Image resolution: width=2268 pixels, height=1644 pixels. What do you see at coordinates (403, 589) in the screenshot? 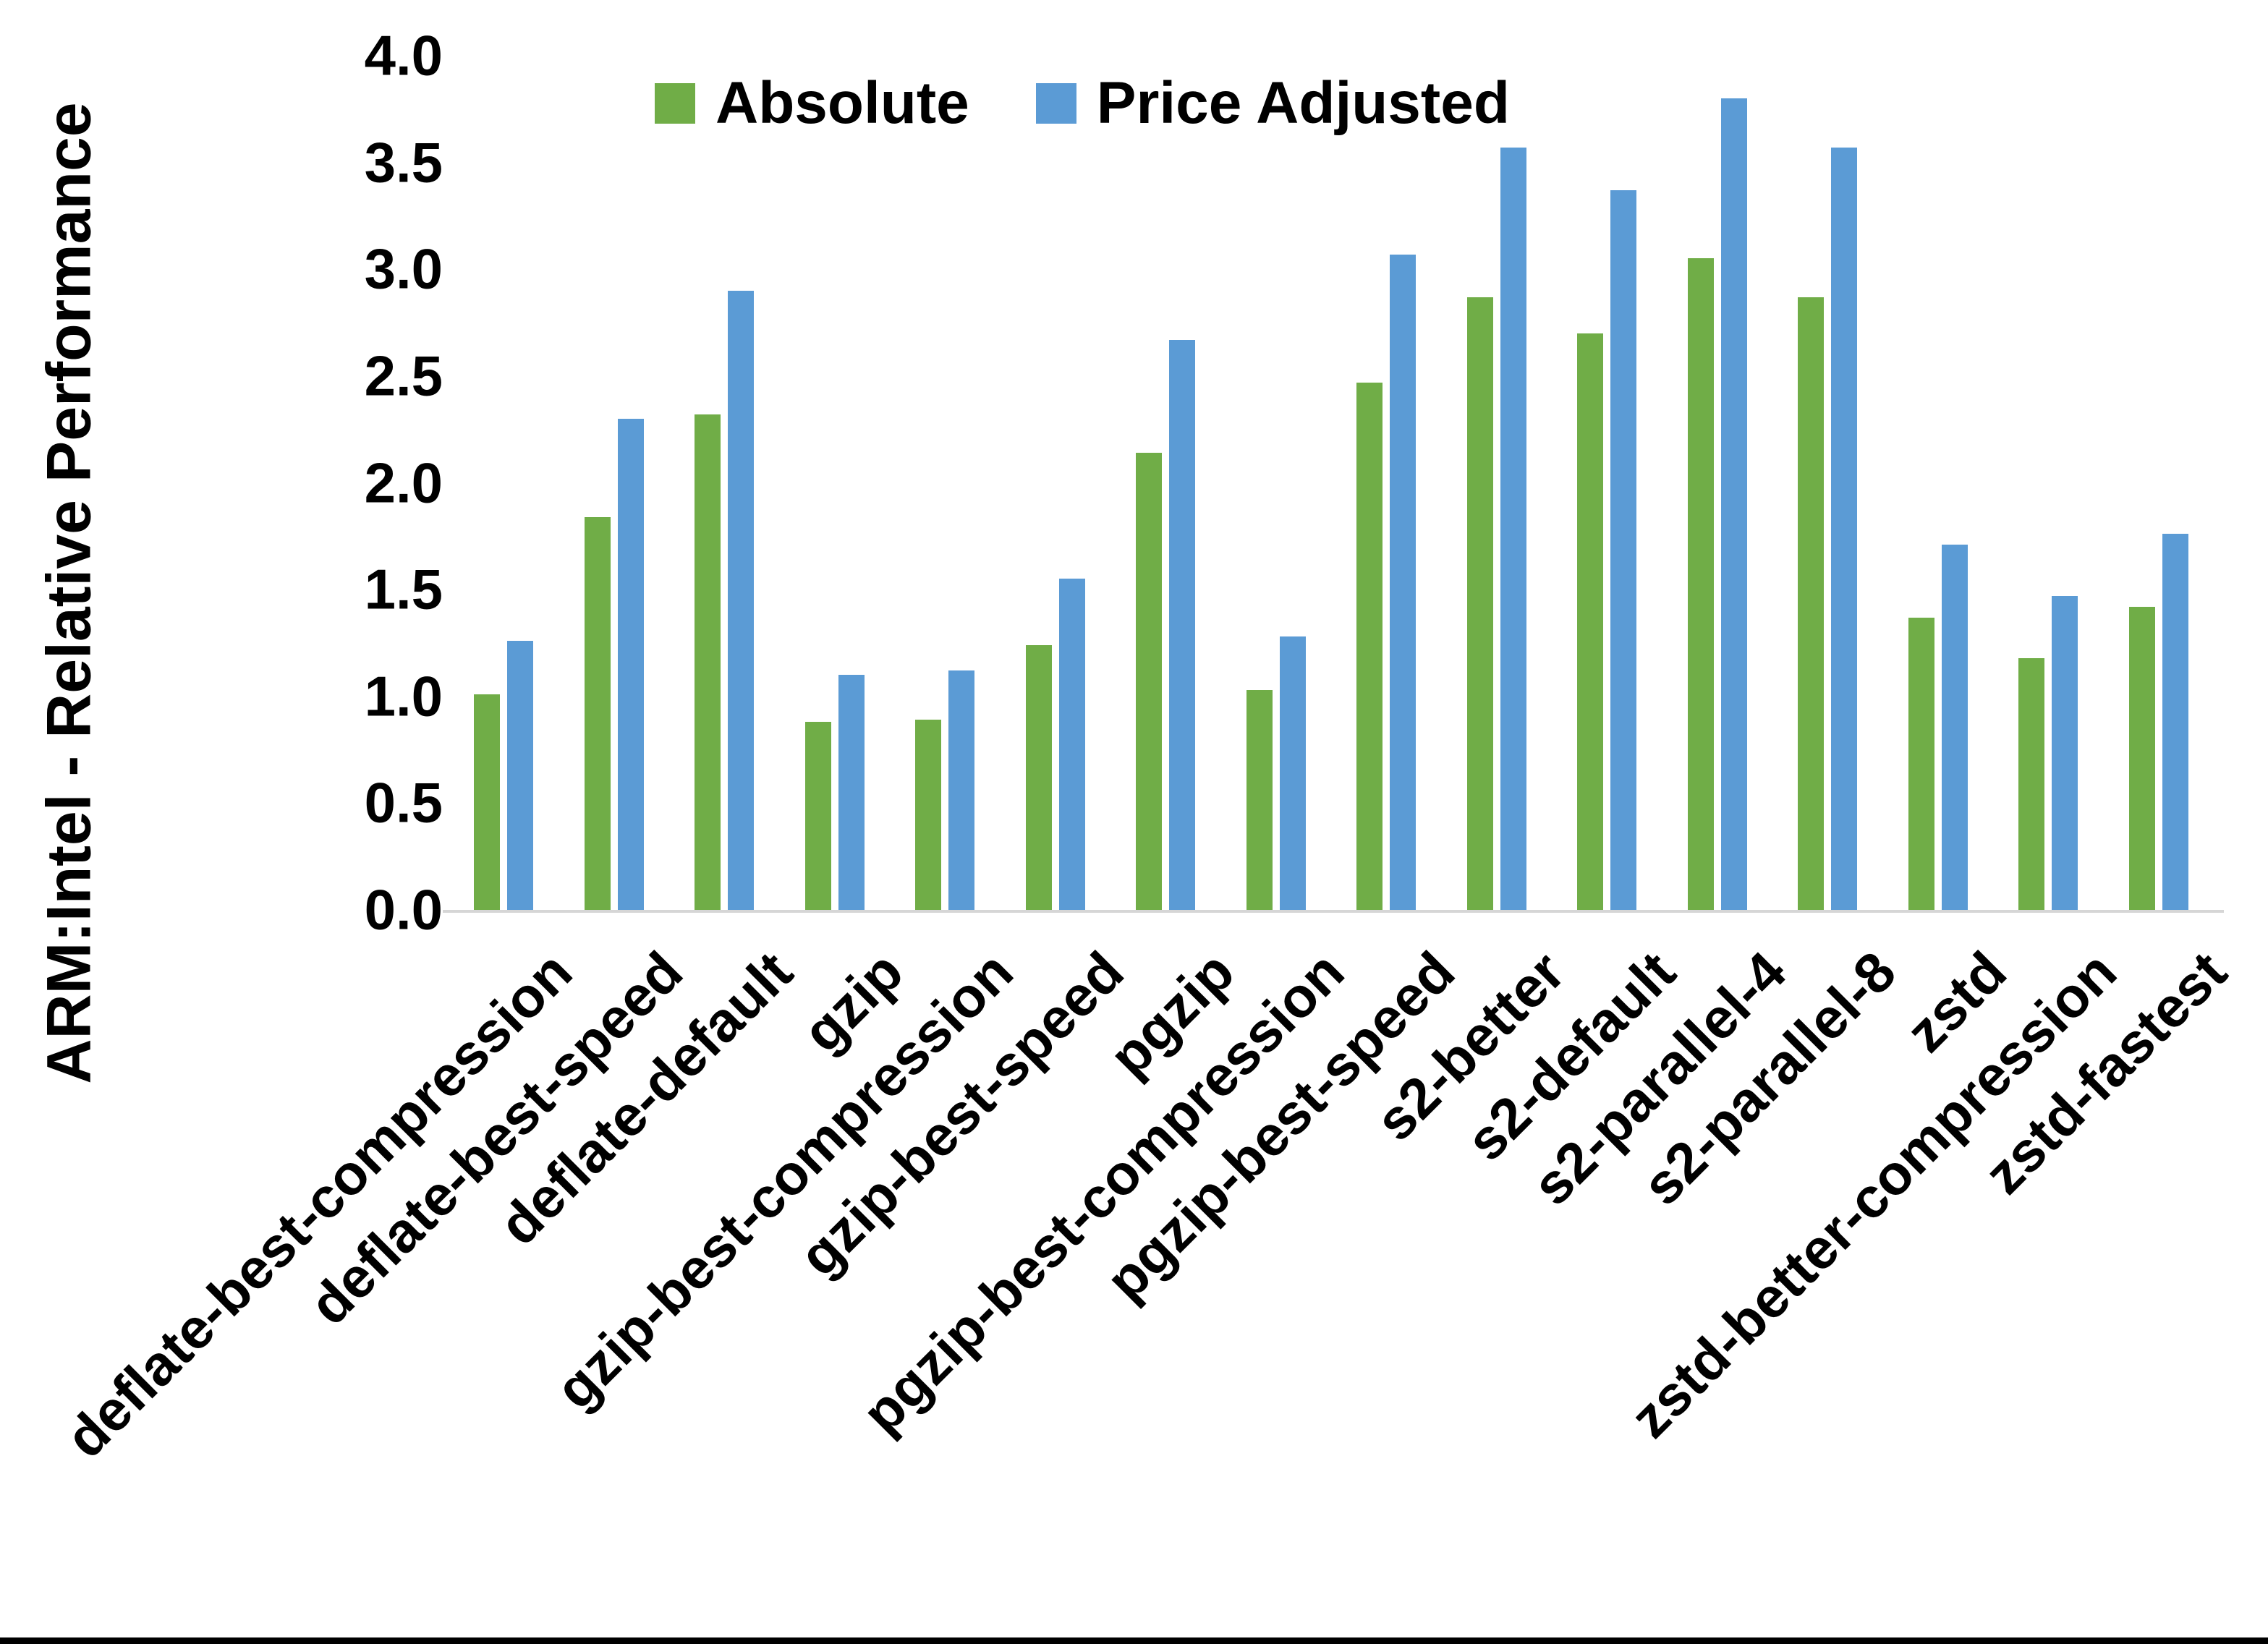
I see `y-tick-label-1.5: 1.5` at bounding box center [403, 589].